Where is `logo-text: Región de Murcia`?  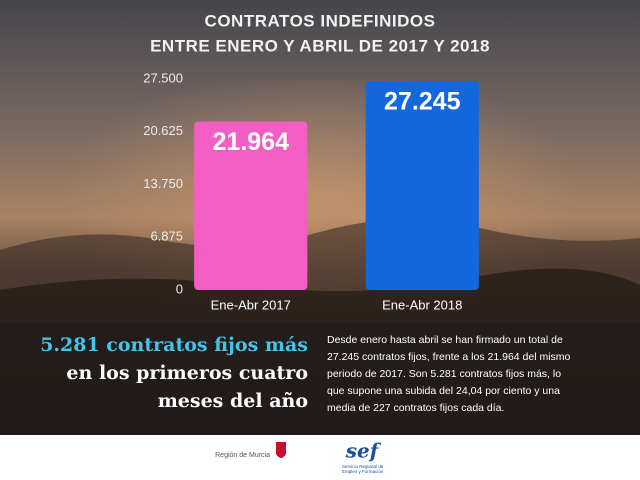
logo-text: Región de Murcia is located at coordinates (242, 455).